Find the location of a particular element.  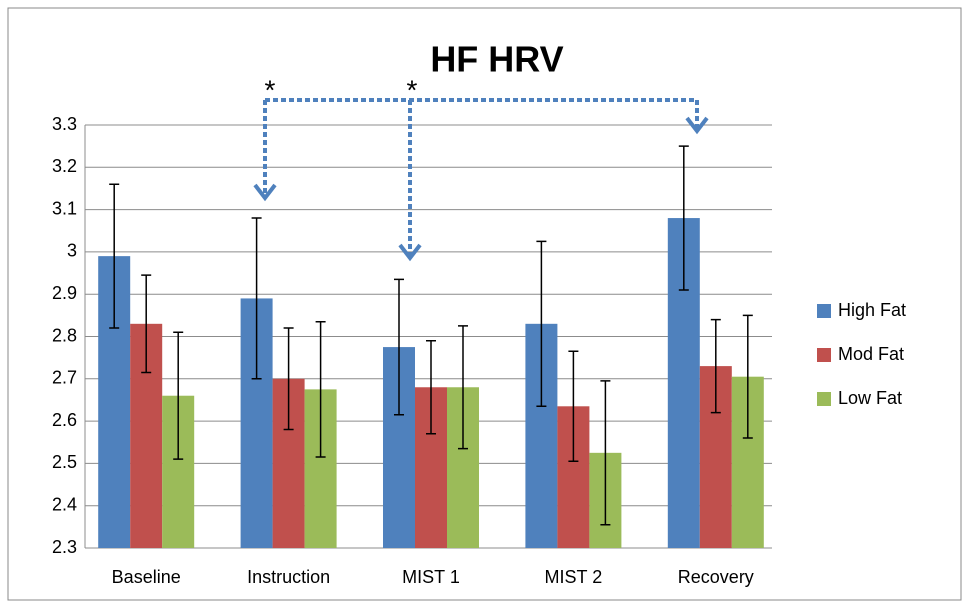

chart-title: HF HRV is located at coordinates (496, 59).